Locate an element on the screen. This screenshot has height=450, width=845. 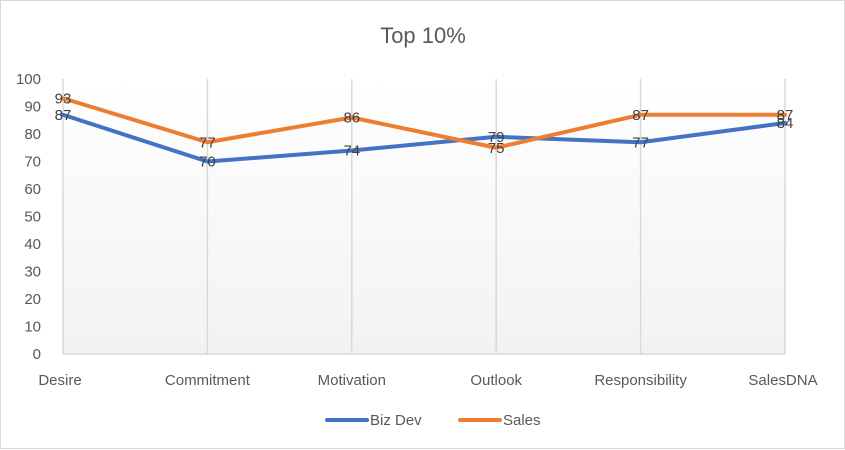
x-tick-label: Outlook is located at coordinates (496, 380).